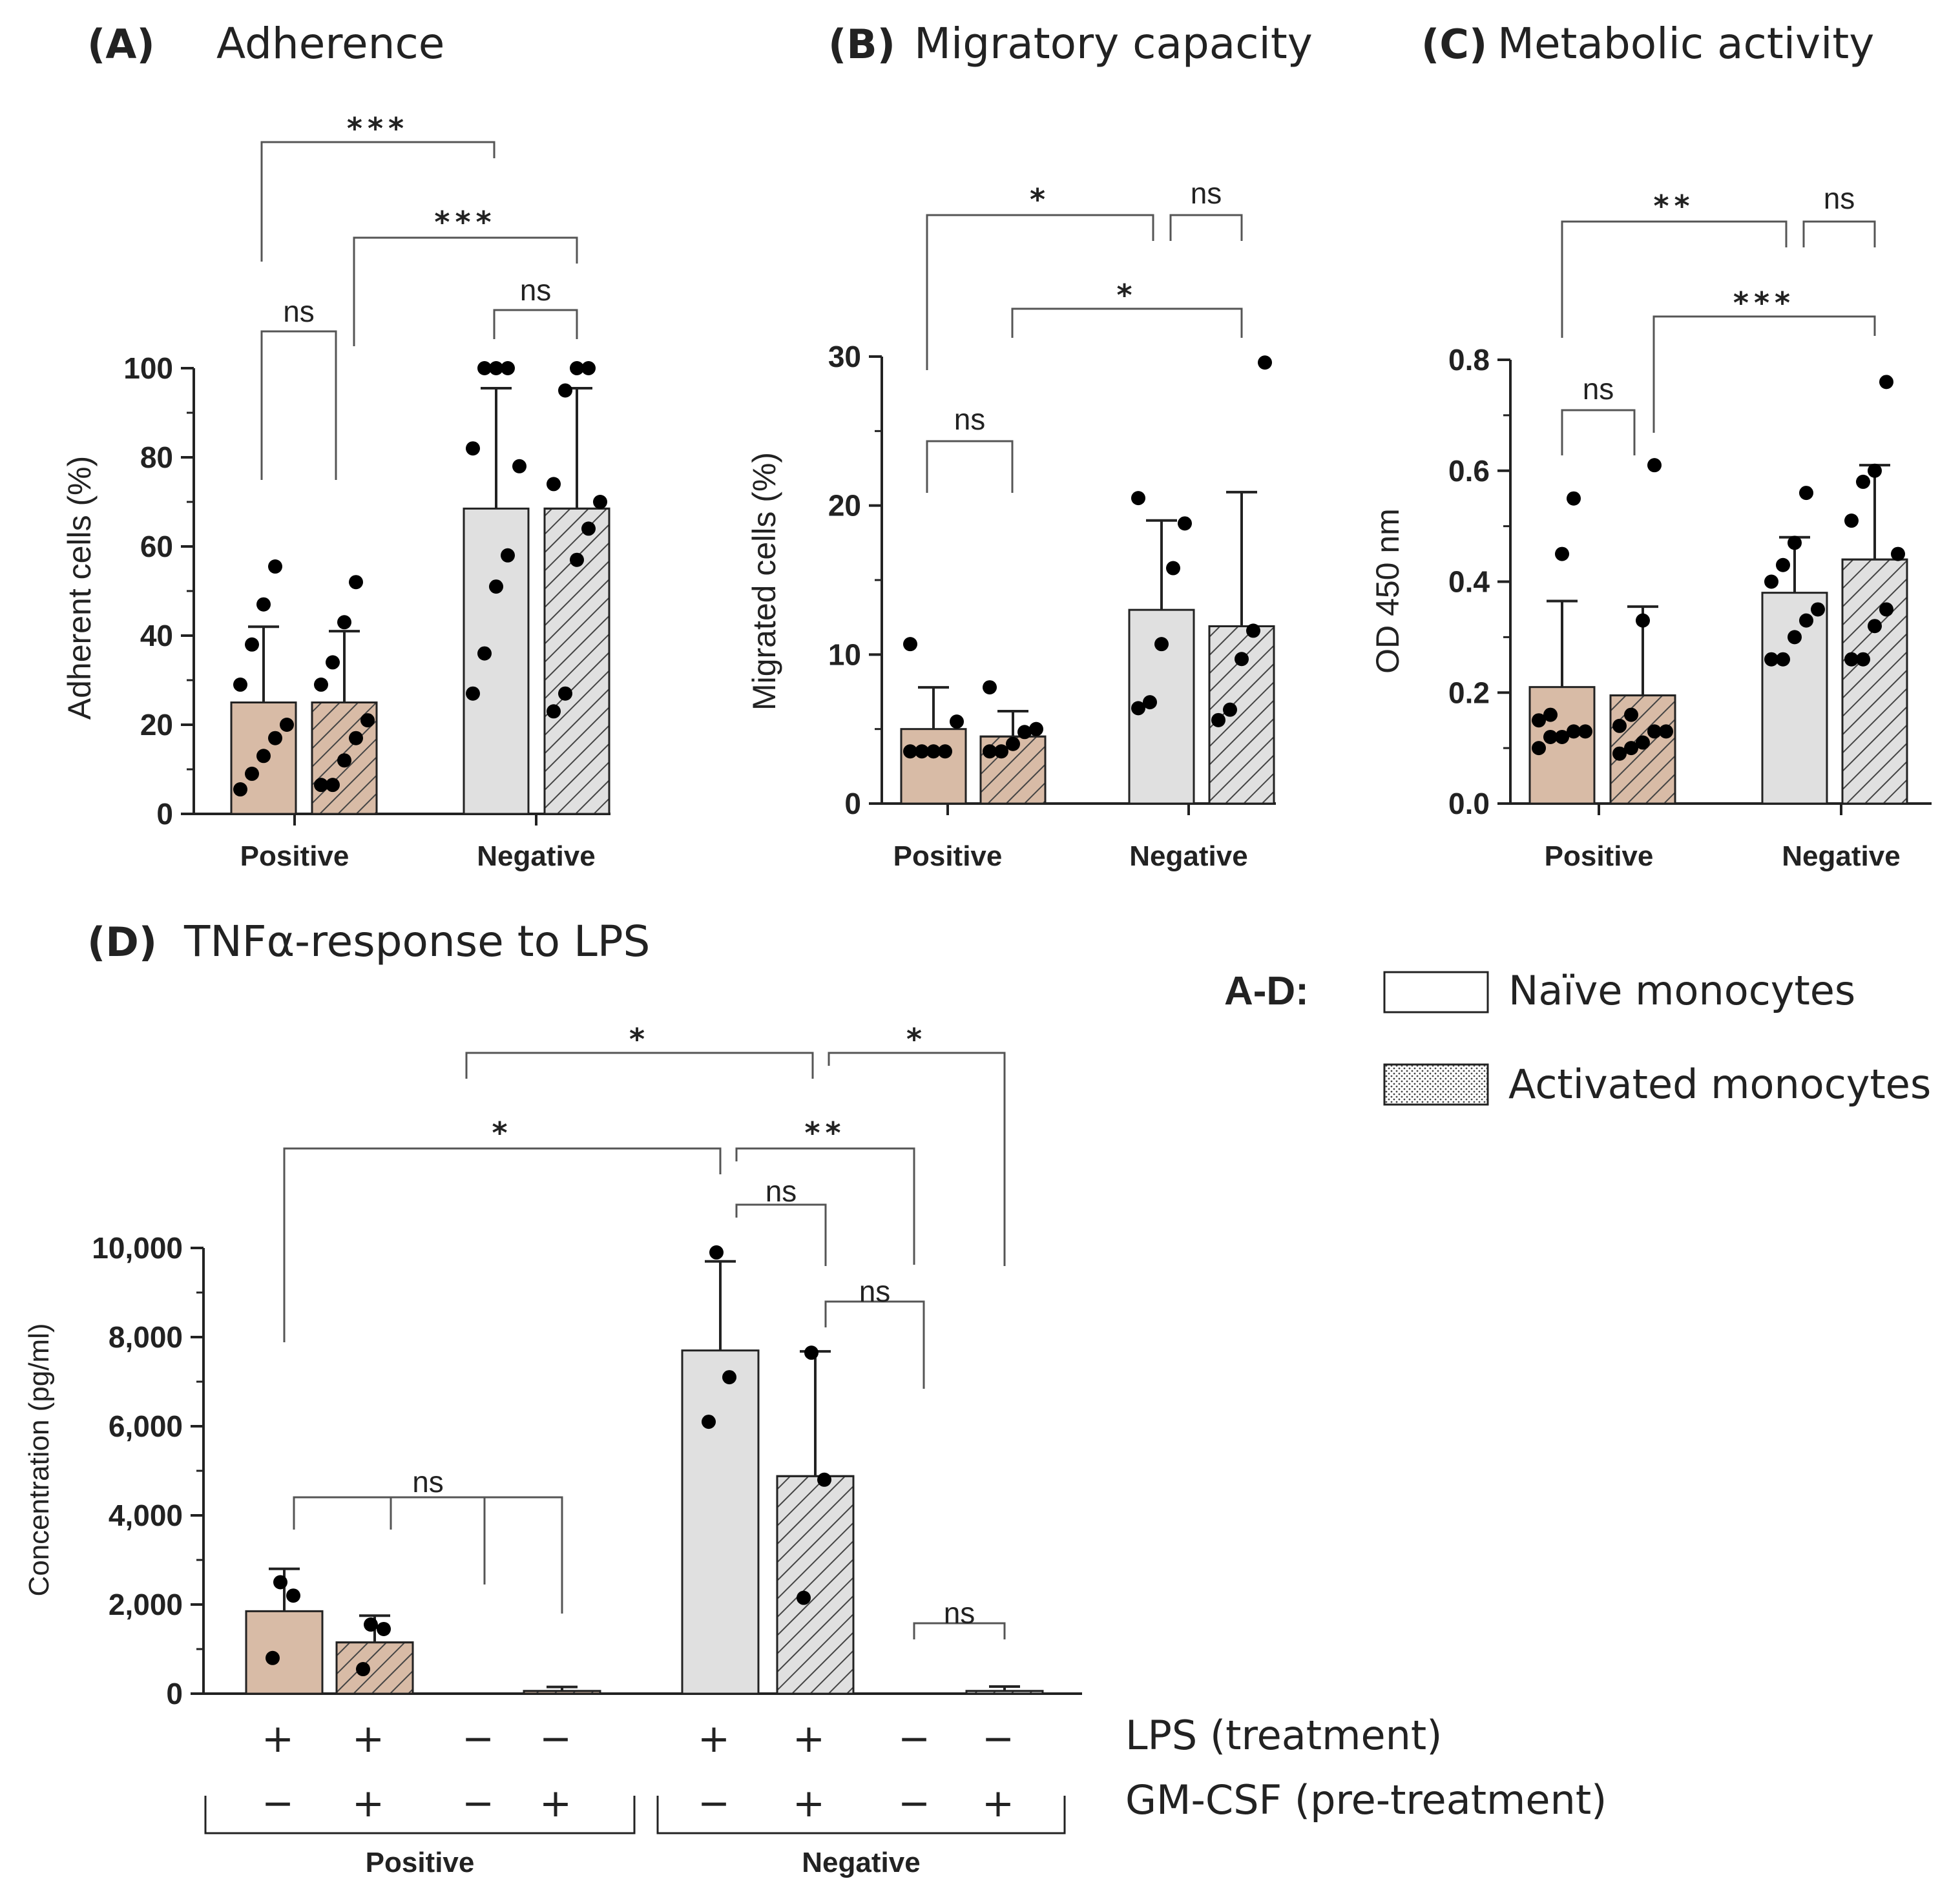 The image size is (1960, 1901). I want to click on lps-sign: +, so click(368, 1738).